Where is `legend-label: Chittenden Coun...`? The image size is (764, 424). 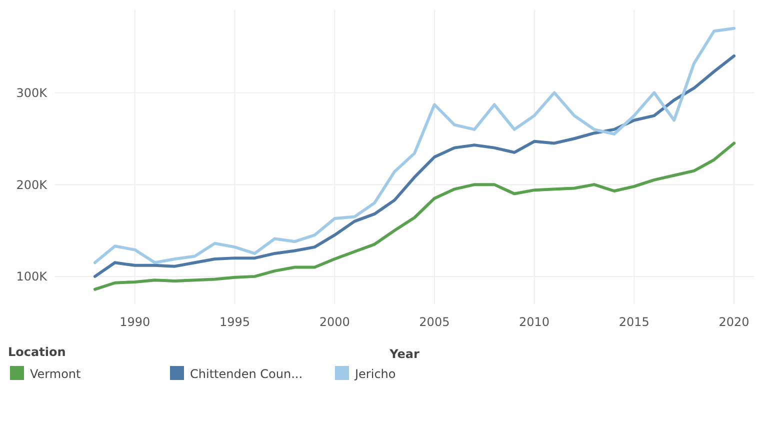
legend-label: Chittenden Coun... is located at coordinates (246, 374).